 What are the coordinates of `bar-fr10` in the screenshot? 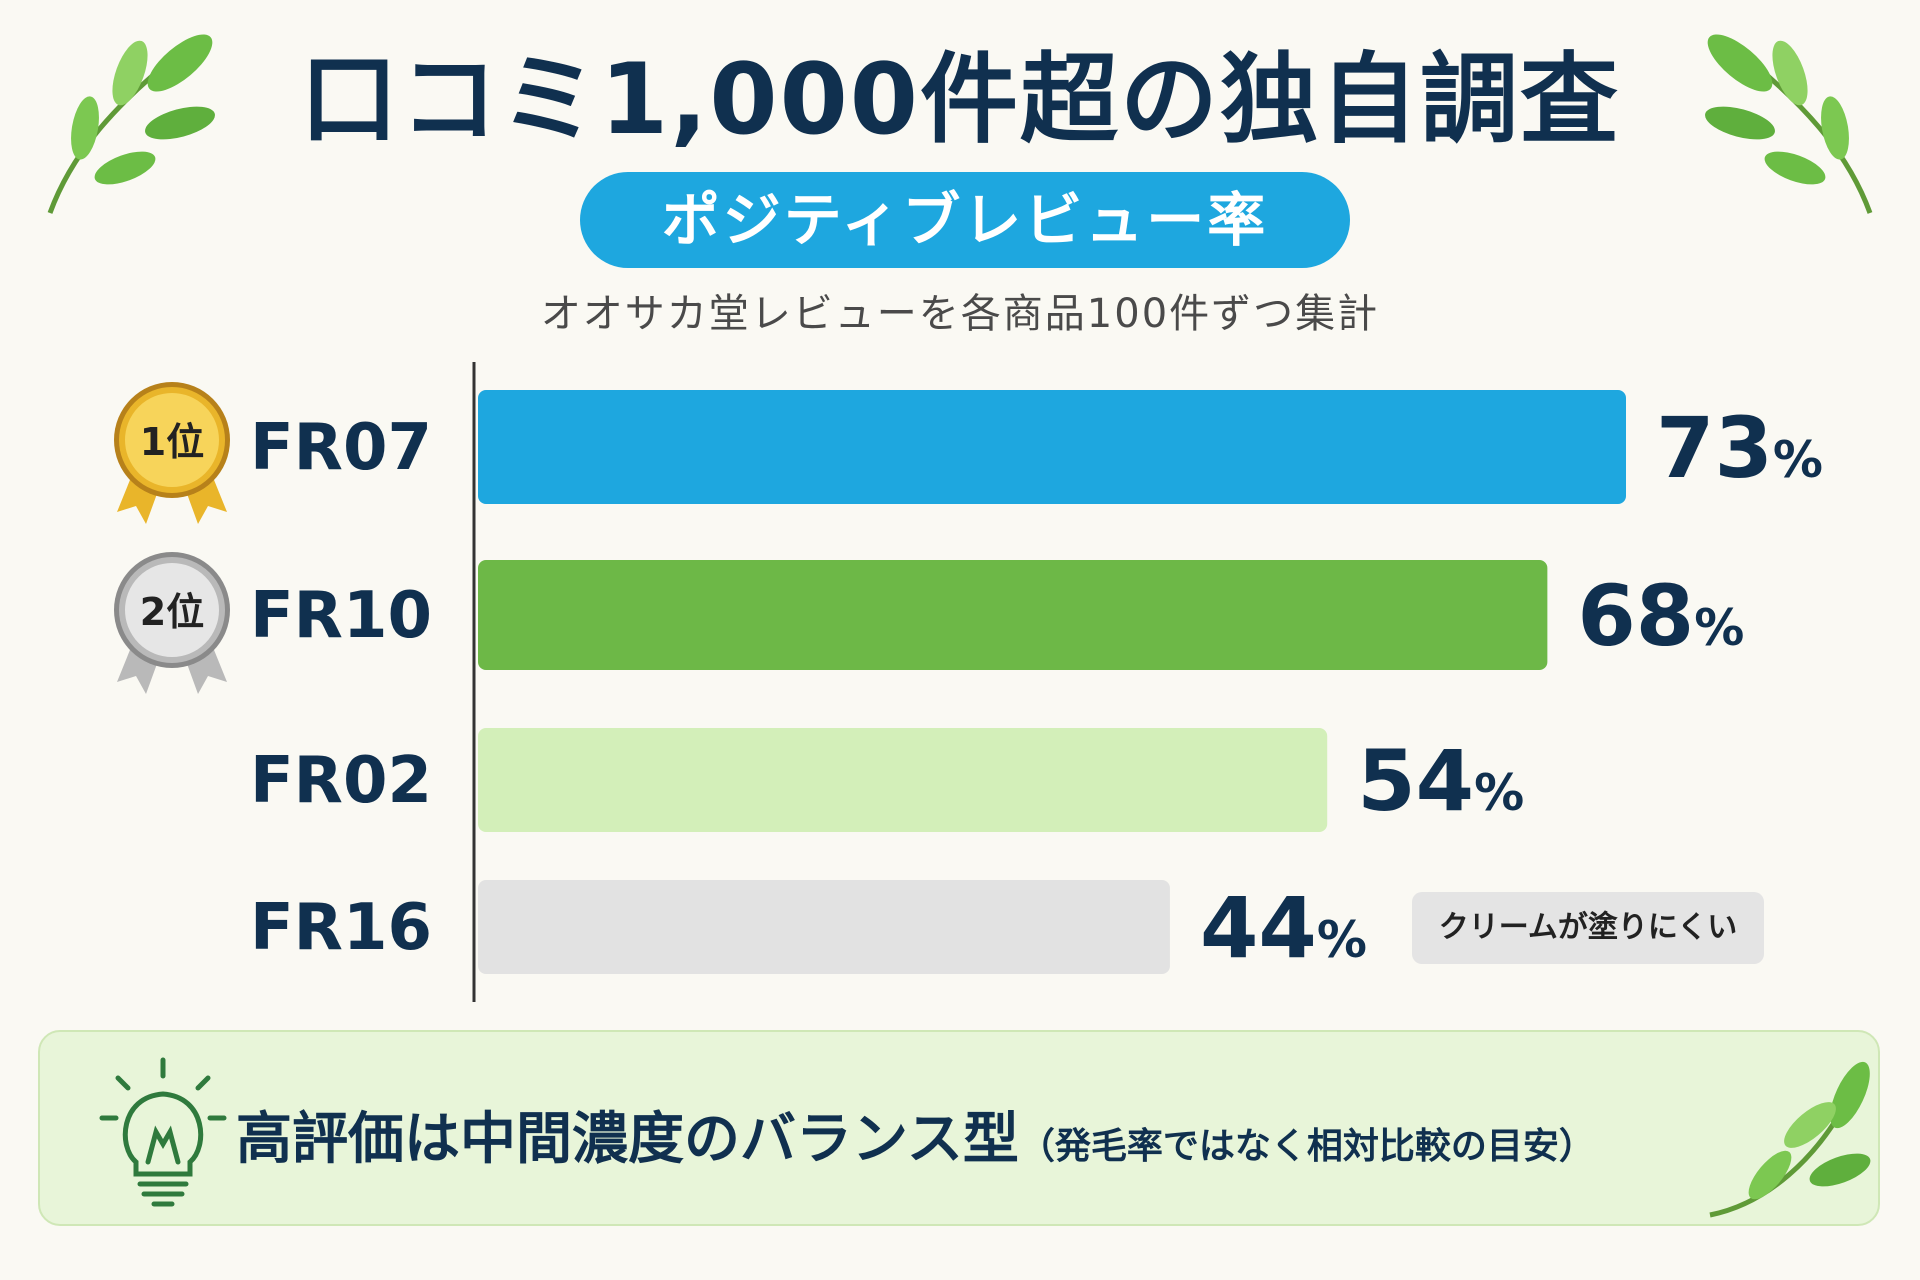 It's located at (1013, 615).